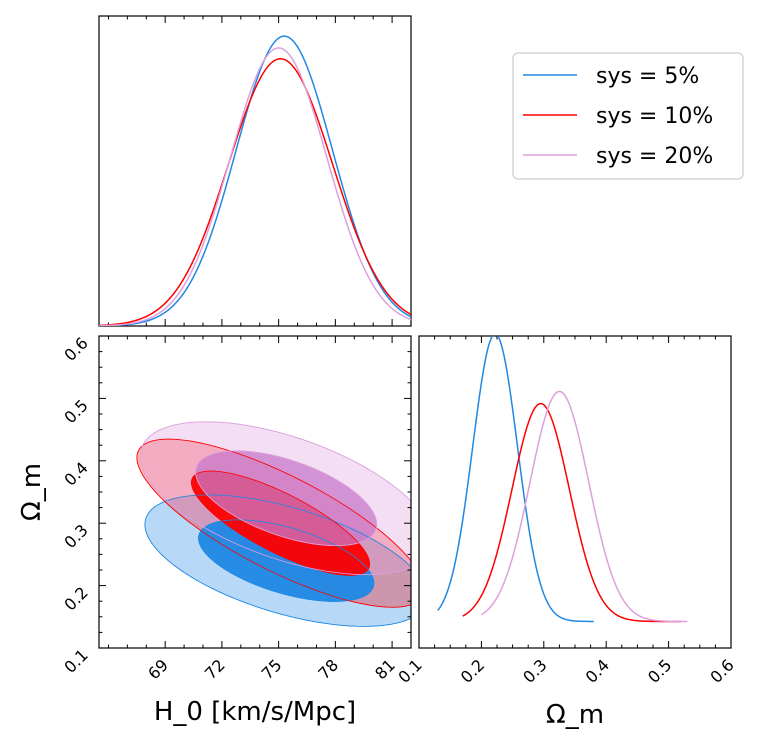 The height and width of the screenshot is (752, 765). What do you see at coordinates (659, 670) in the screenshot?
I see `omega-m-marginal-tick-label: 0.5` at bounding box center [659, 670].